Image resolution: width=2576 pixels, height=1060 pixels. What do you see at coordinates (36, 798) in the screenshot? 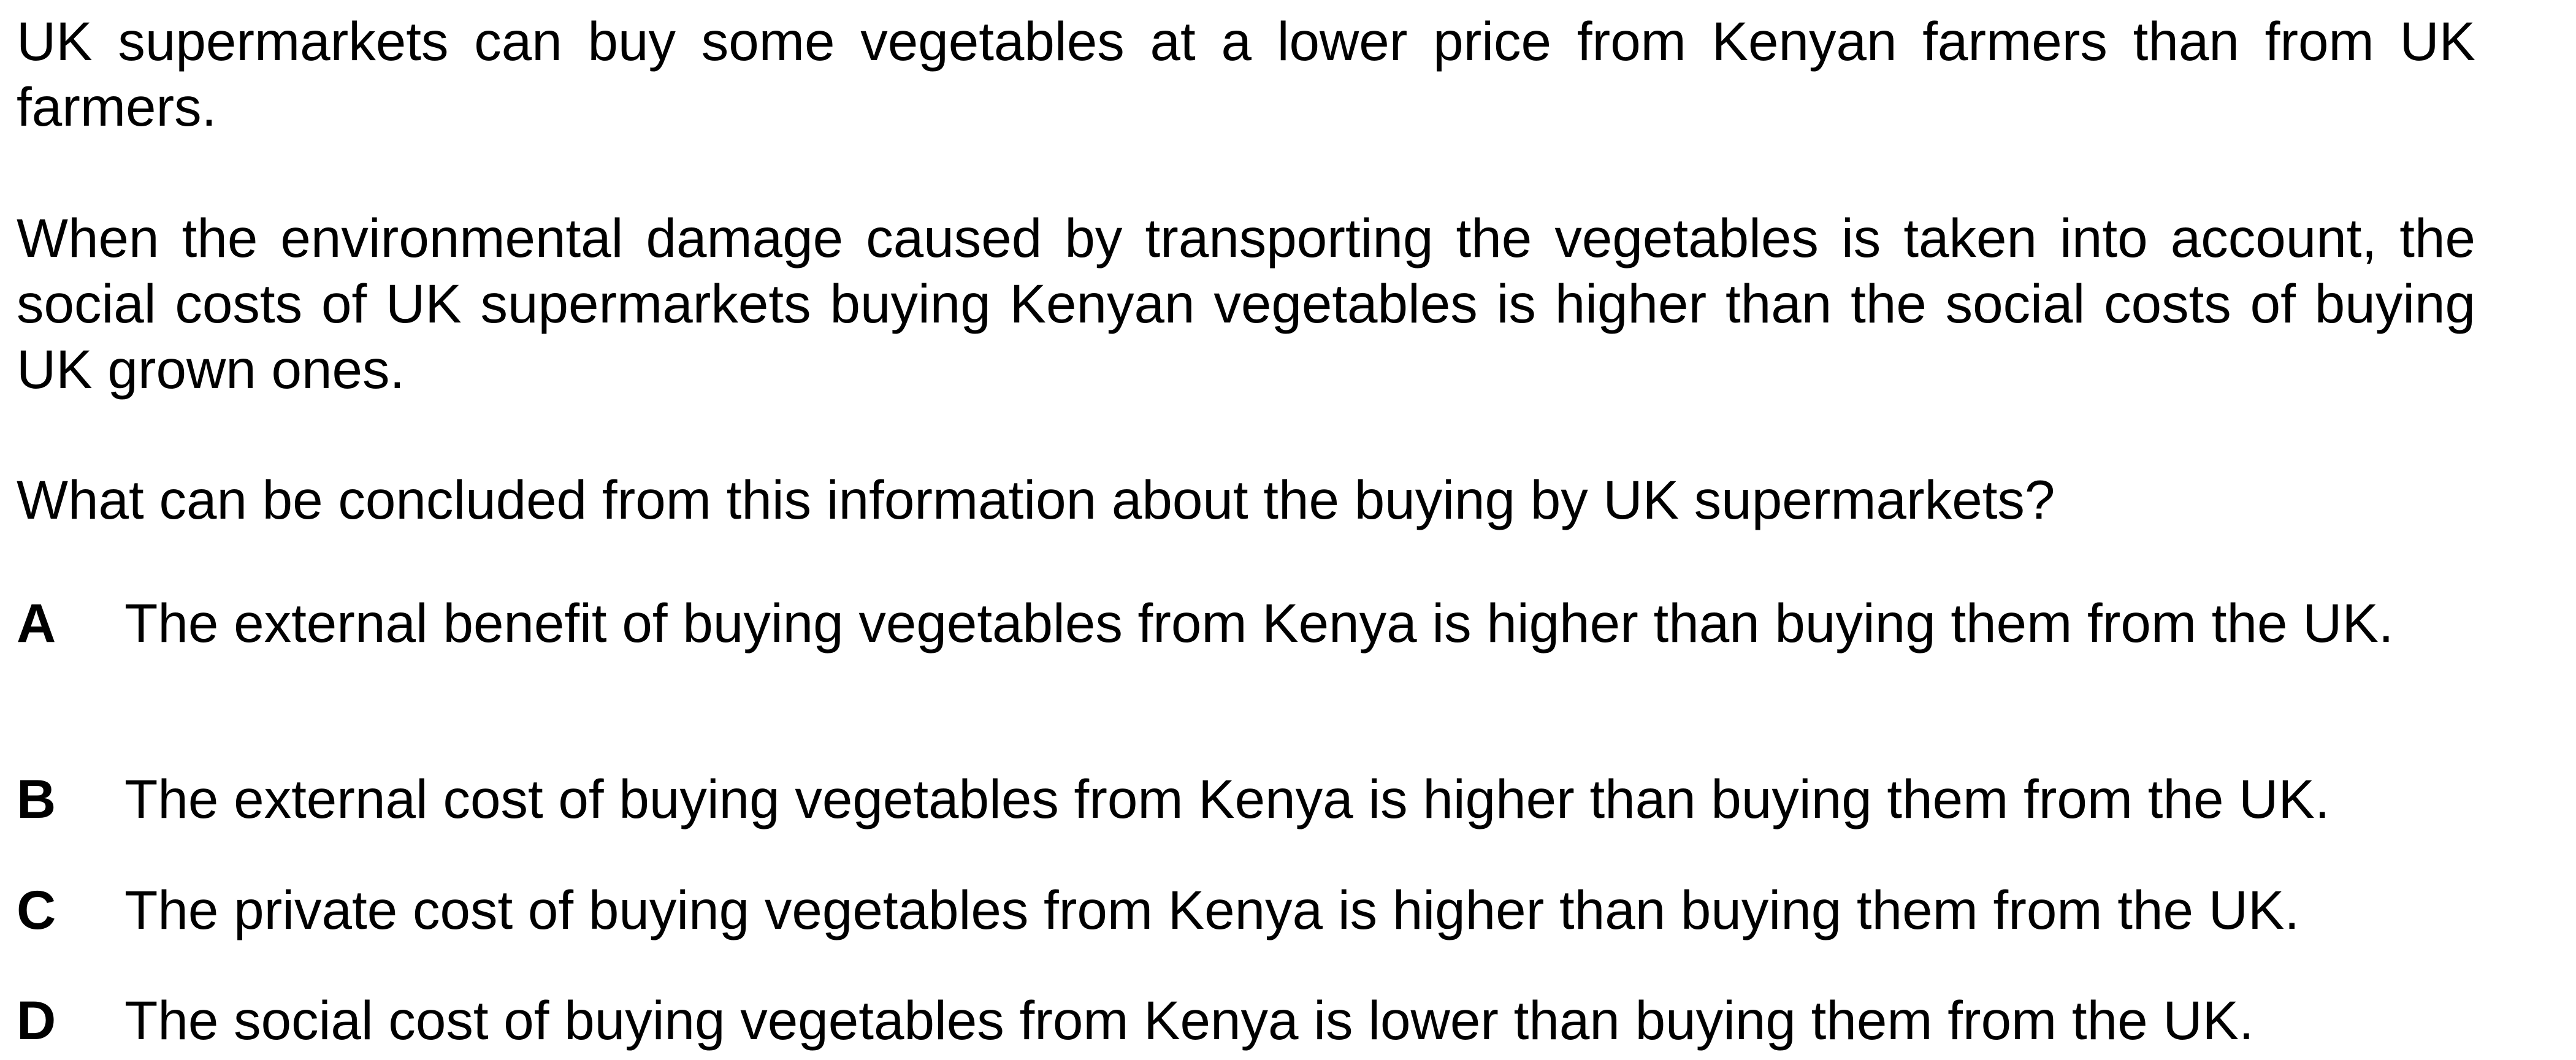
I see `option-b-letter: B` at bounding box center [36, 798].